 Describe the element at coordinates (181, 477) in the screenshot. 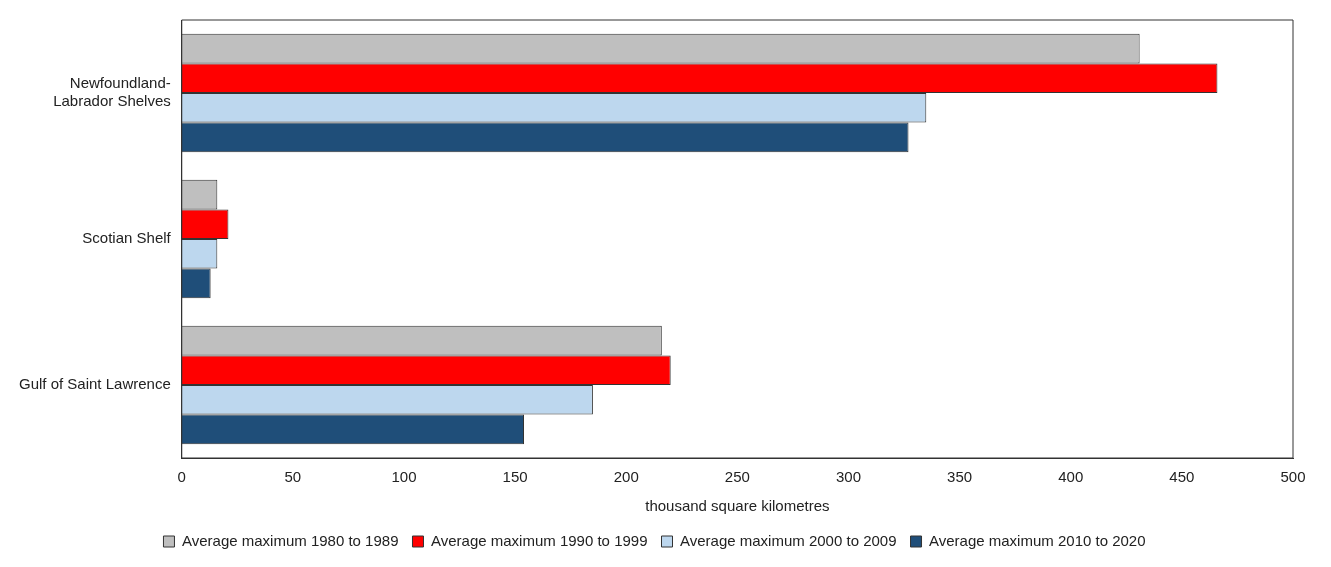

I see `x-tick-label: 0` at that location.